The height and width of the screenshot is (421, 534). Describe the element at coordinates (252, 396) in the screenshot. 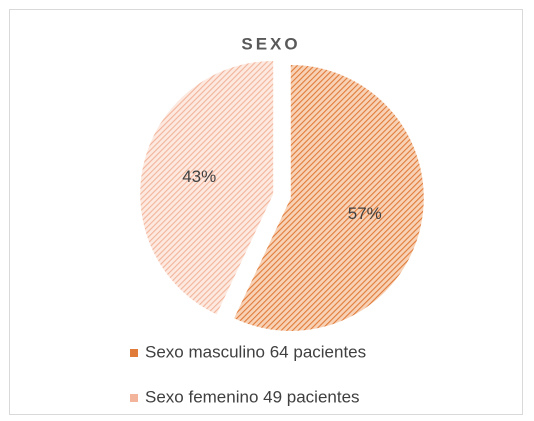

I see `legend-label: Sexo femenino 49 pacientes` at that location.